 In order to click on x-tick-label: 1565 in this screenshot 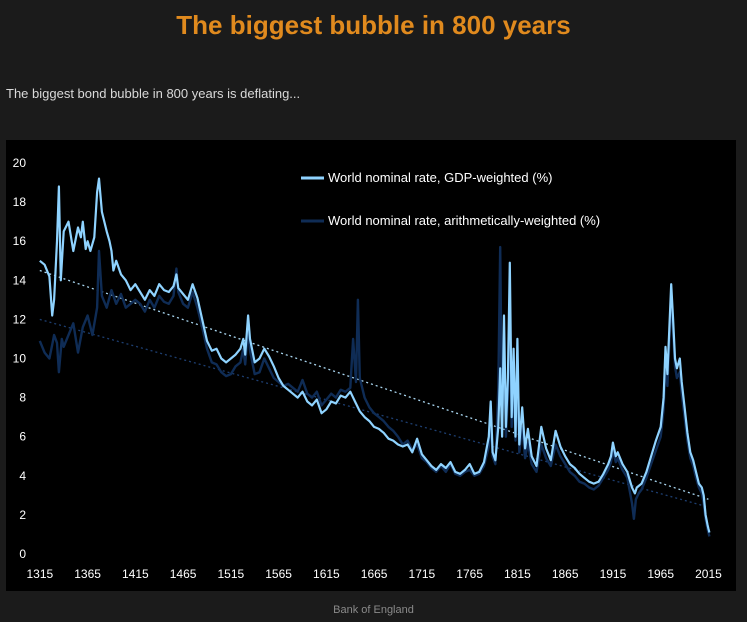, I will do `click(278, 574)`.